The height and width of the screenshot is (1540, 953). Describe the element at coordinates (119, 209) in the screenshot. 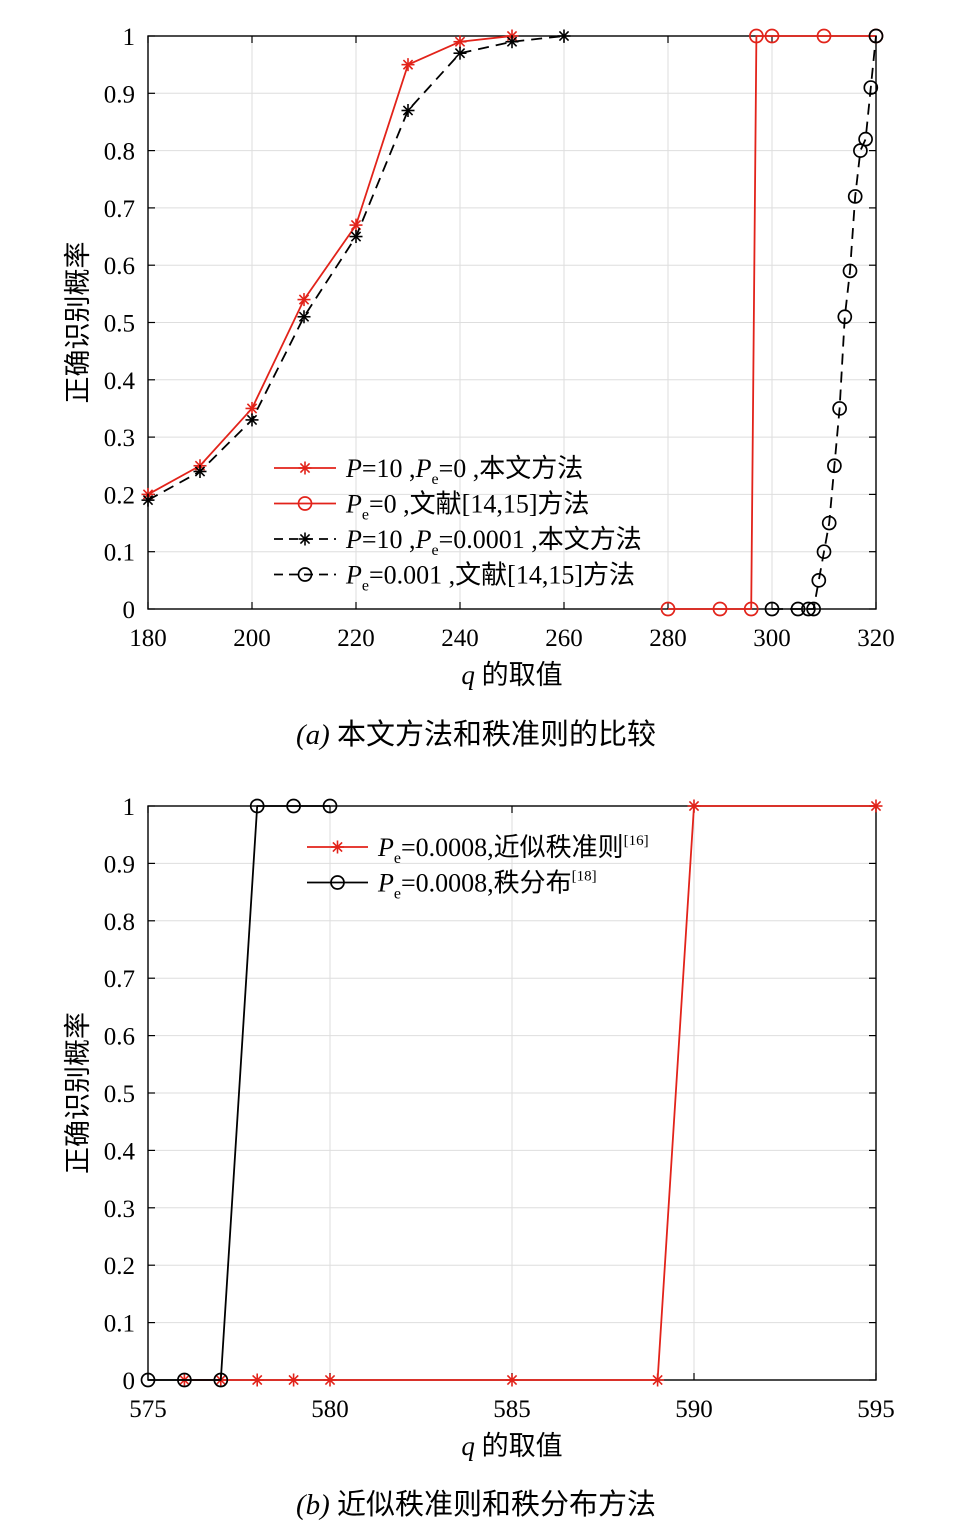

I see `y-tick-label: 0.7` at that location.